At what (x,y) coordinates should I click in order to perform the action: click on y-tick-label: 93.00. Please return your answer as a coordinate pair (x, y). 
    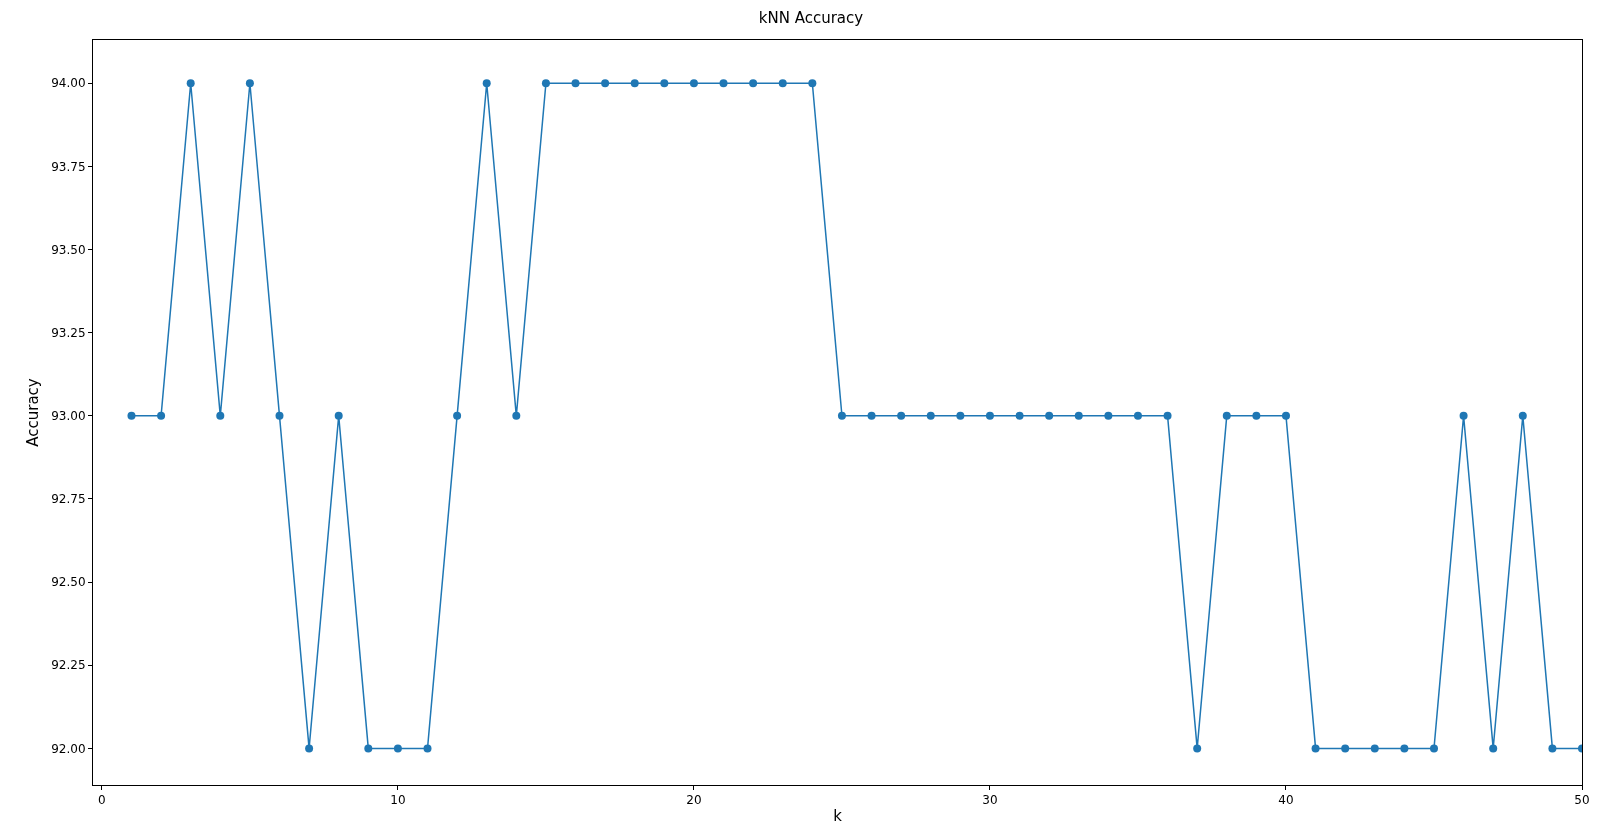
    Looking at the image, I should click on (68, 416).